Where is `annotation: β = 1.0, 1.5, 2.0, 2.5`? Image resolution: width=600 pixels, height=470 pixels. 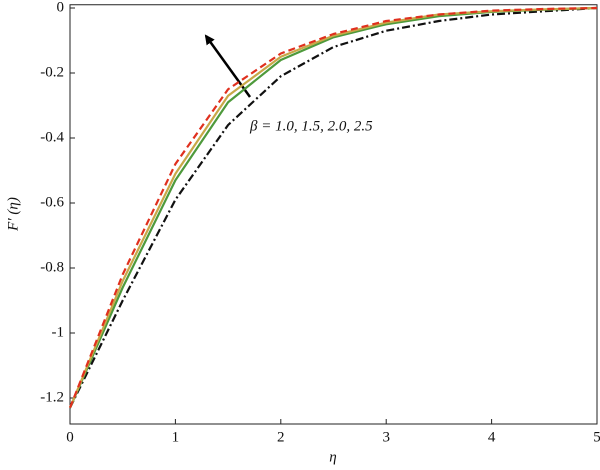 annotation: β = 1.0, 1.5, 2.0, 2.5 is located at coordinates (311, 126).